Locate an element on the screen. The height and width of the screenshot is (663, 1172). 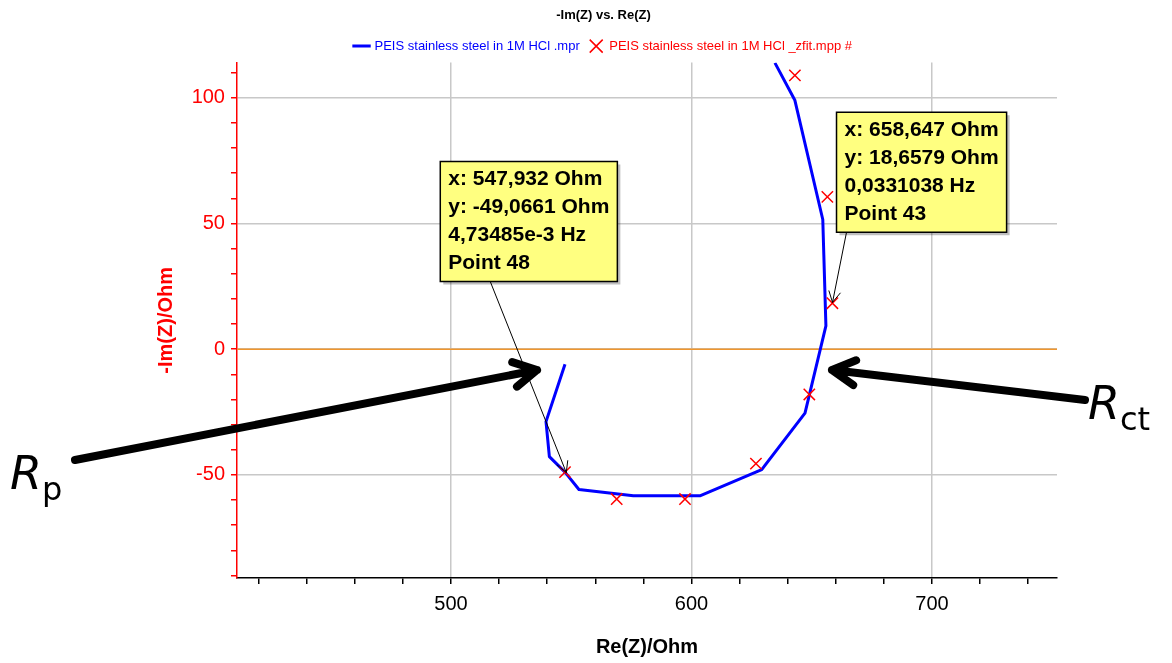
x-tick-label: 600 is located at coordinates (691, 602).